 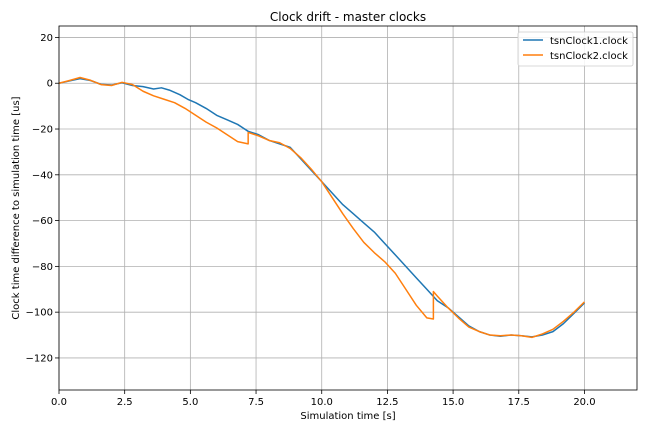 What do you see at coordinates (39, 313) in the screenshot?
I see `y-tick-label: −100` at bounding box center [39, 313].